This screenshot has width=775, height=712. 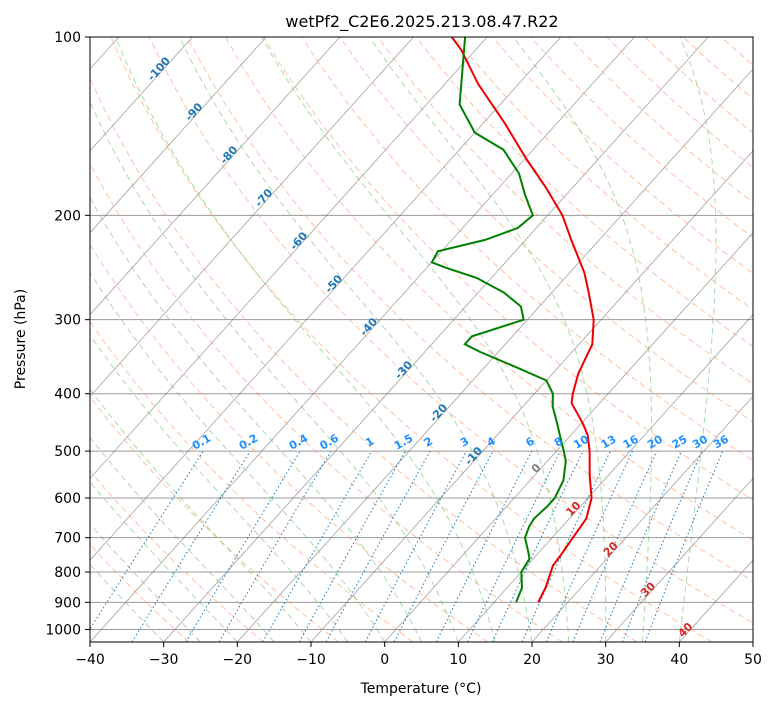 What do you see at coordinates (311, 660) in the screenshot?
I see `x-tick-label: −10` at bounding box center [311, 660].